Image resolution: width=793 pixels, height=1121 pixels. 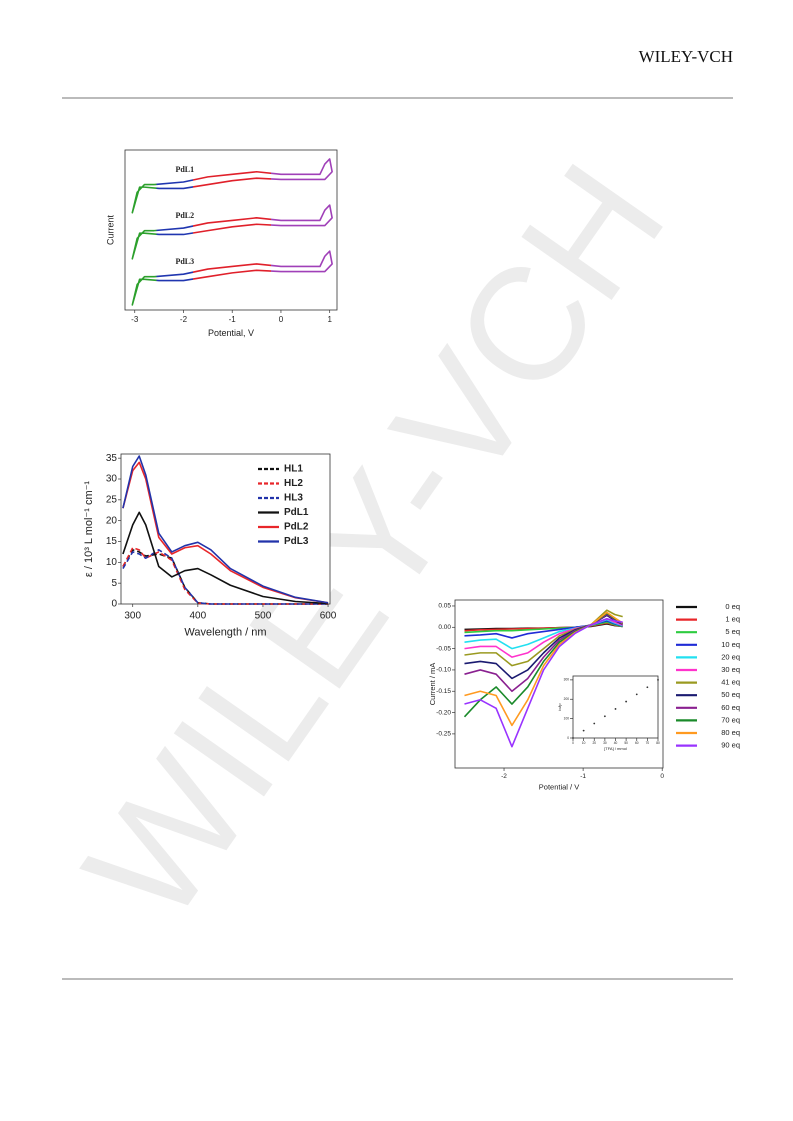 I want to click on x-axis-label: Wavelength / nm, so click(x=225, y=633).